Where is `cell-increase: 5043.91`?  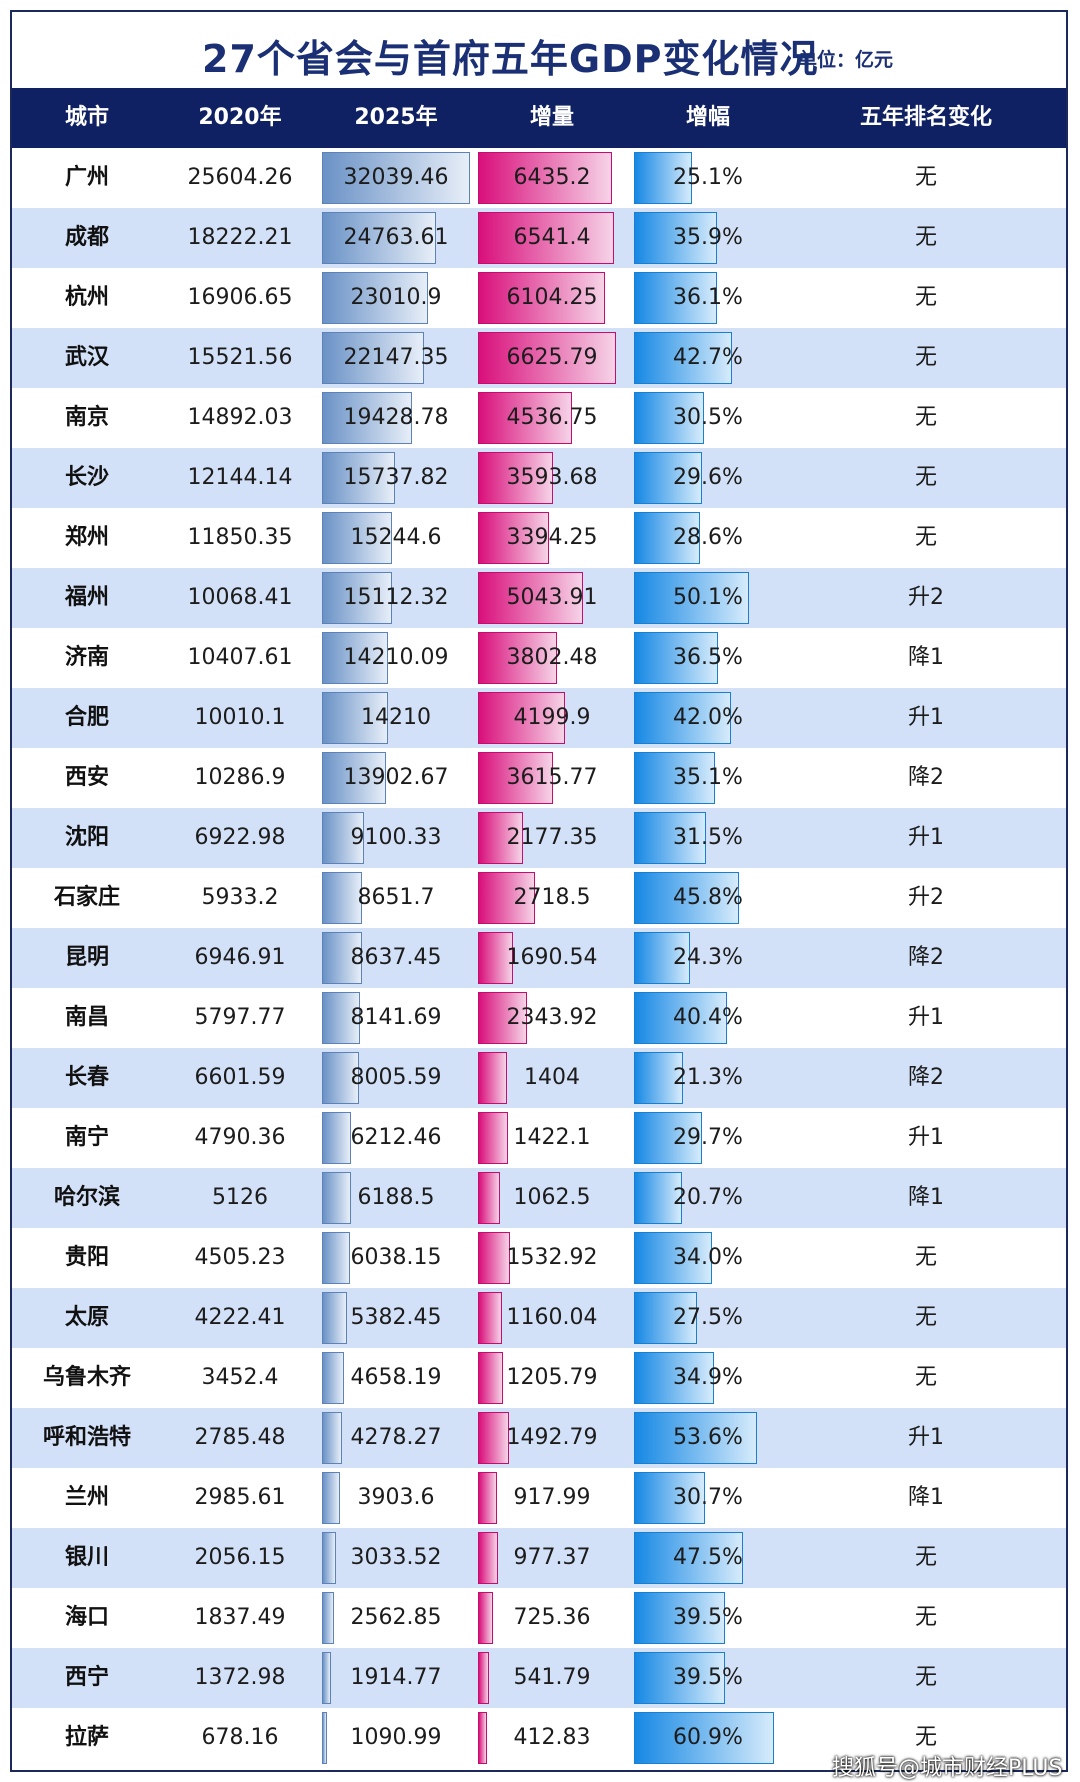
cell-increase: 5043.91 is located at coordinates (552, 597).